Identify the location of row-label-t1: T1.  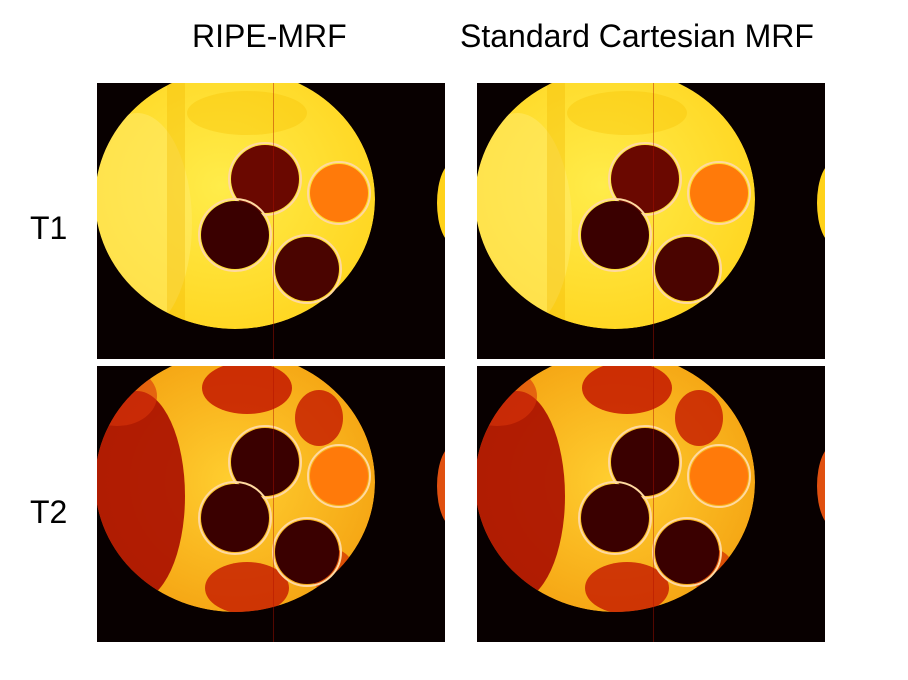
(49, 228).